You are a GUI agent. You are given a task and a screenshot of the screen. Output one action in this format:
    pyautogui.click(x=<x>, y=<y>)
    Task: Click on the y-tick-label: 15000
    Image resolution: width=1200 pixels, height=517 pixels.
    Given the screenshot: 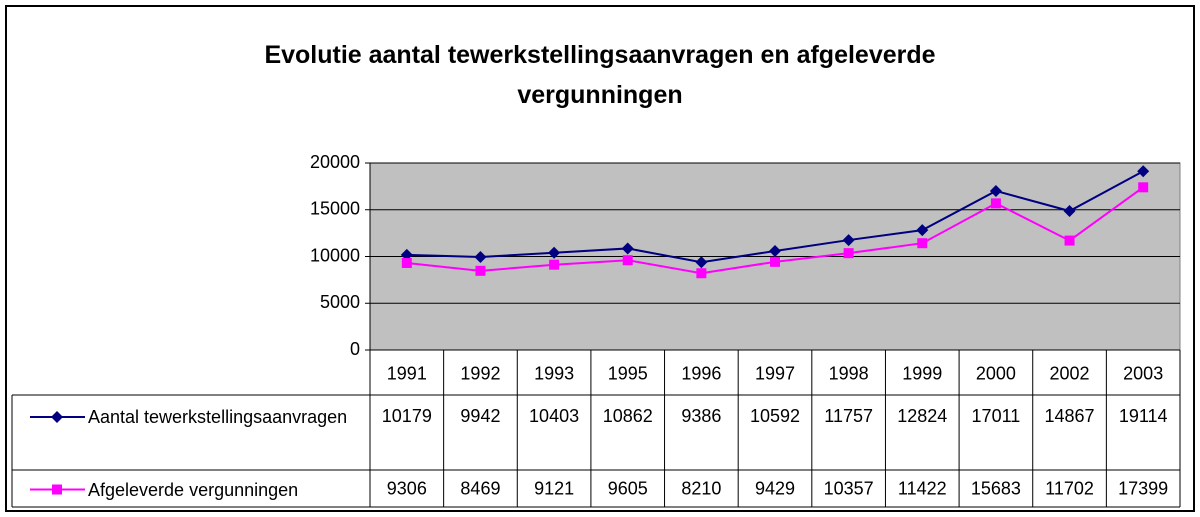 What is the action you would take?
    pyautogui.click(x=335, y=209)
    